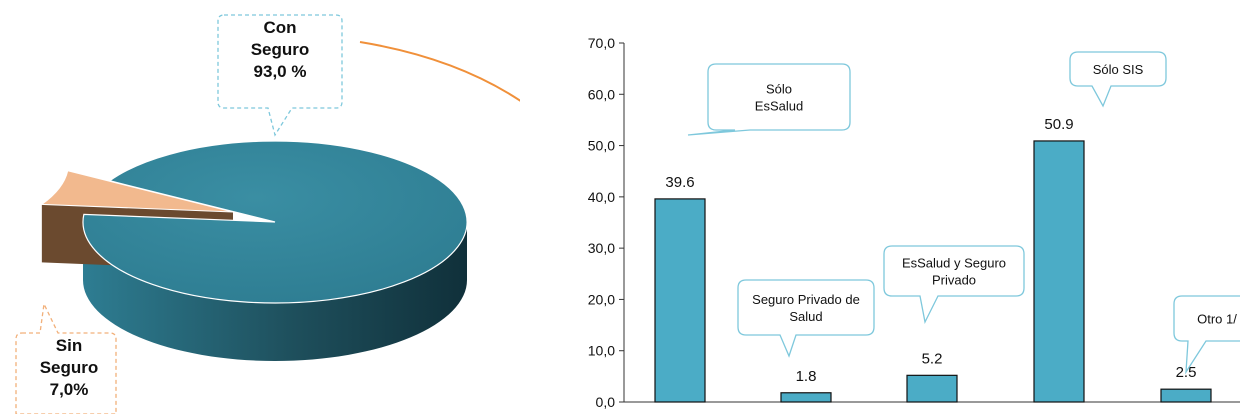 The image size is (1240, 414). What do you see at coordinates (954, 272) in the screenshot?
I see `bar-callout-label: EsSalud y Seguro Privado` at bounding box center [954, 272].